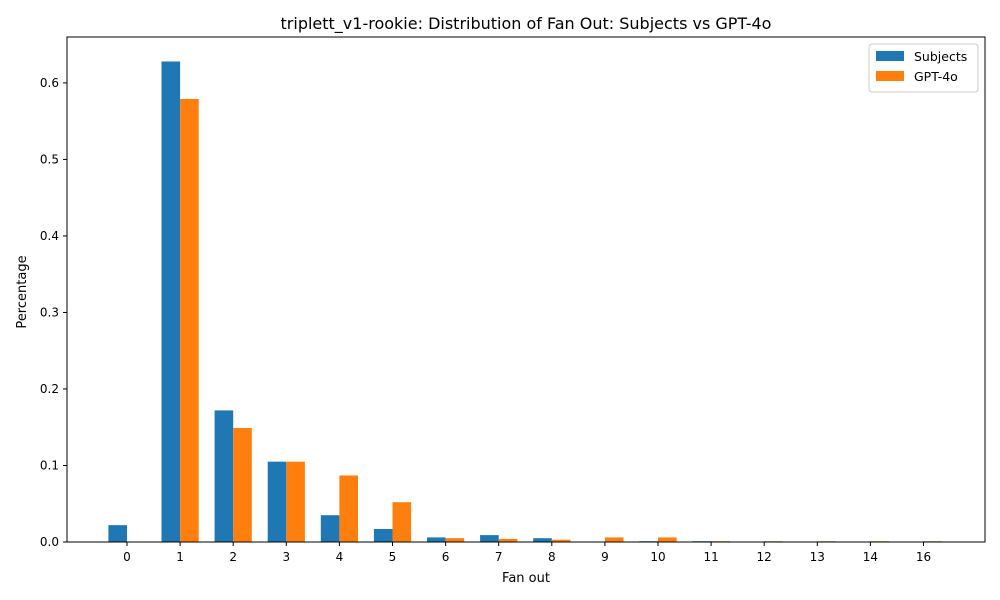  I want to click on y-tick-label: 0.1, so click(49, 465).